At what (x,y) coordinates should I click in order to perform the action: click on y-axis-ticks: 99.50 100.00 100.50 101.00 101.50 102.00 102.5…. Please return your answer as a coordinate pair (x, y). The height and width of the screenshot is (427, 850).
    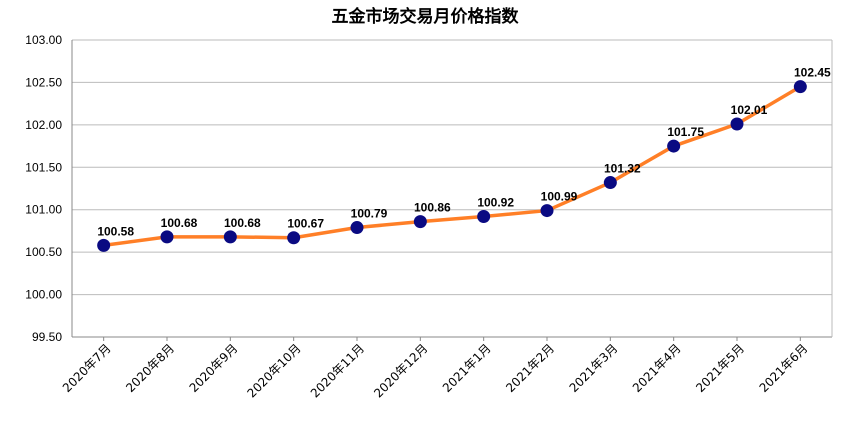
    Looking at the image, I should click on (43, 188).